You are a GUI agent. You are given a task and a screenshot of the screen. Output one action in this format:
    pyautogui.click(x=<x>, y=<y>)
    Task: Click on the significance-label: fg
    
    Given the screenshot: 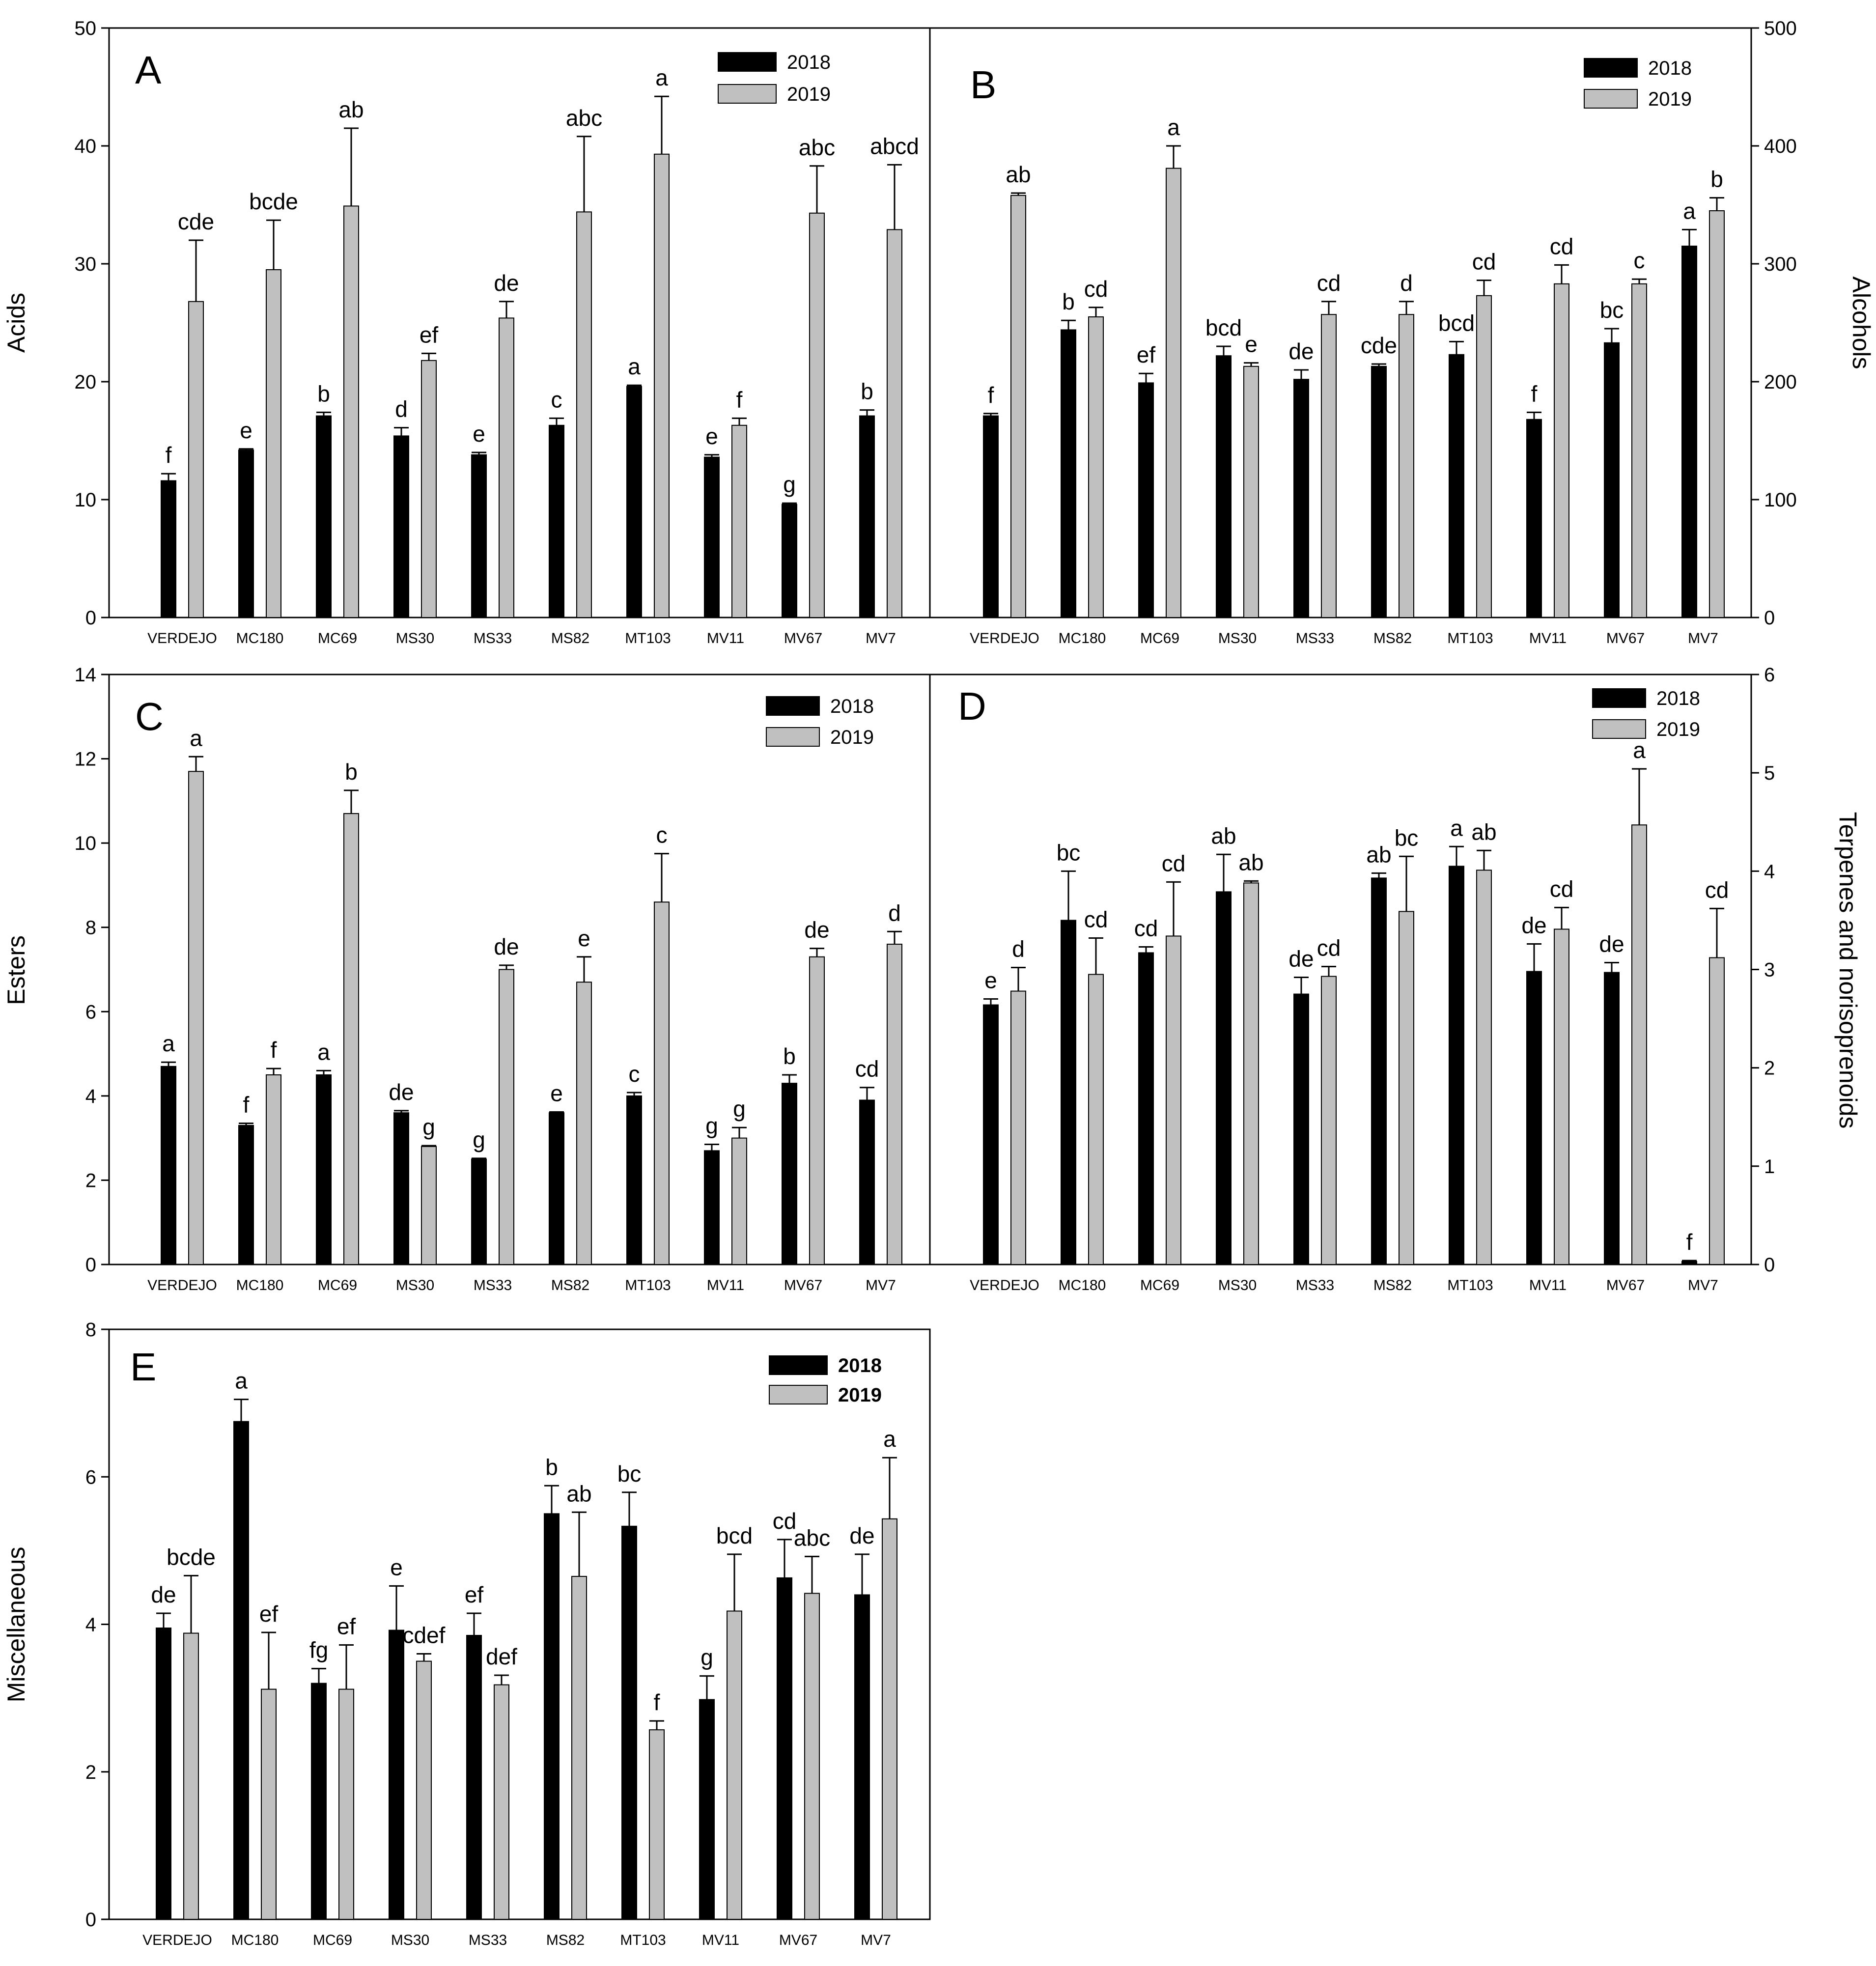 What is the action you would take?
    pyautogui.click(x=318, y=1650)
    